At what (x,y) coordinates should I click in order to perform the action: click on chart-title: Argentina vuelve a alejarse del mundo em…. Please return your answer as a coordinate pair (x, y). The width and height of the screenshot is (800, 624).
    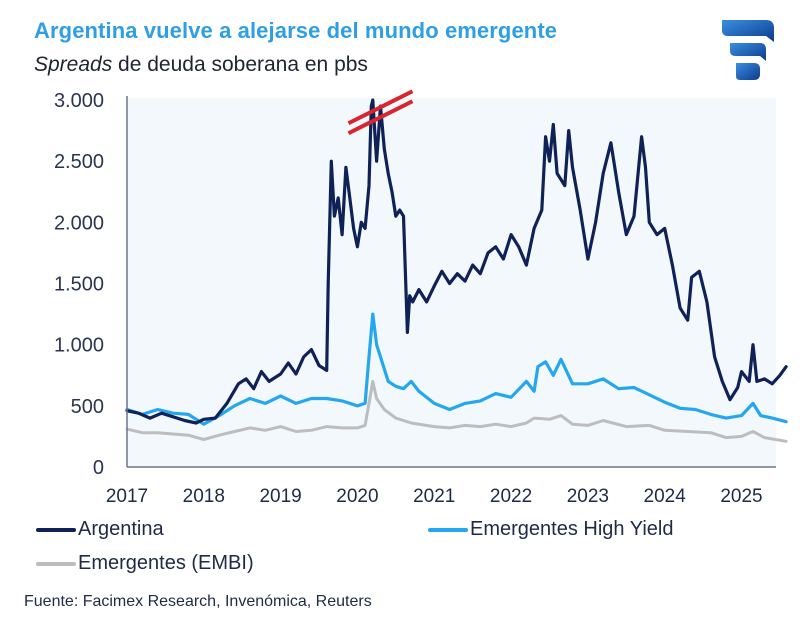
    Looking at the image, I should click on (296, 30).